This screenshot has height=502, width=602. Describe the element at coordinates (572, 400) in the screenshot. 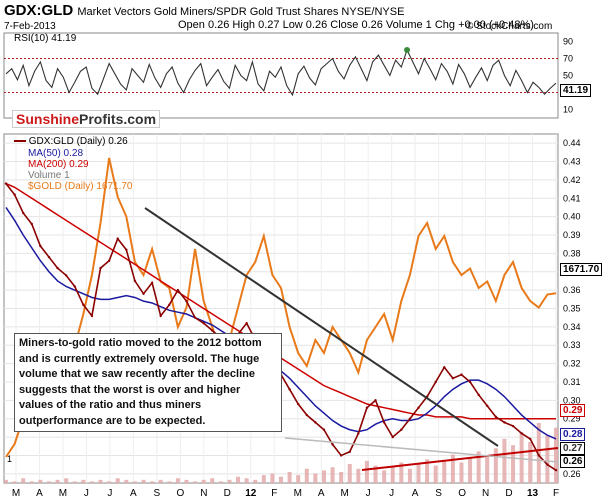

I see `y-tick-label: 0.30` at that location.